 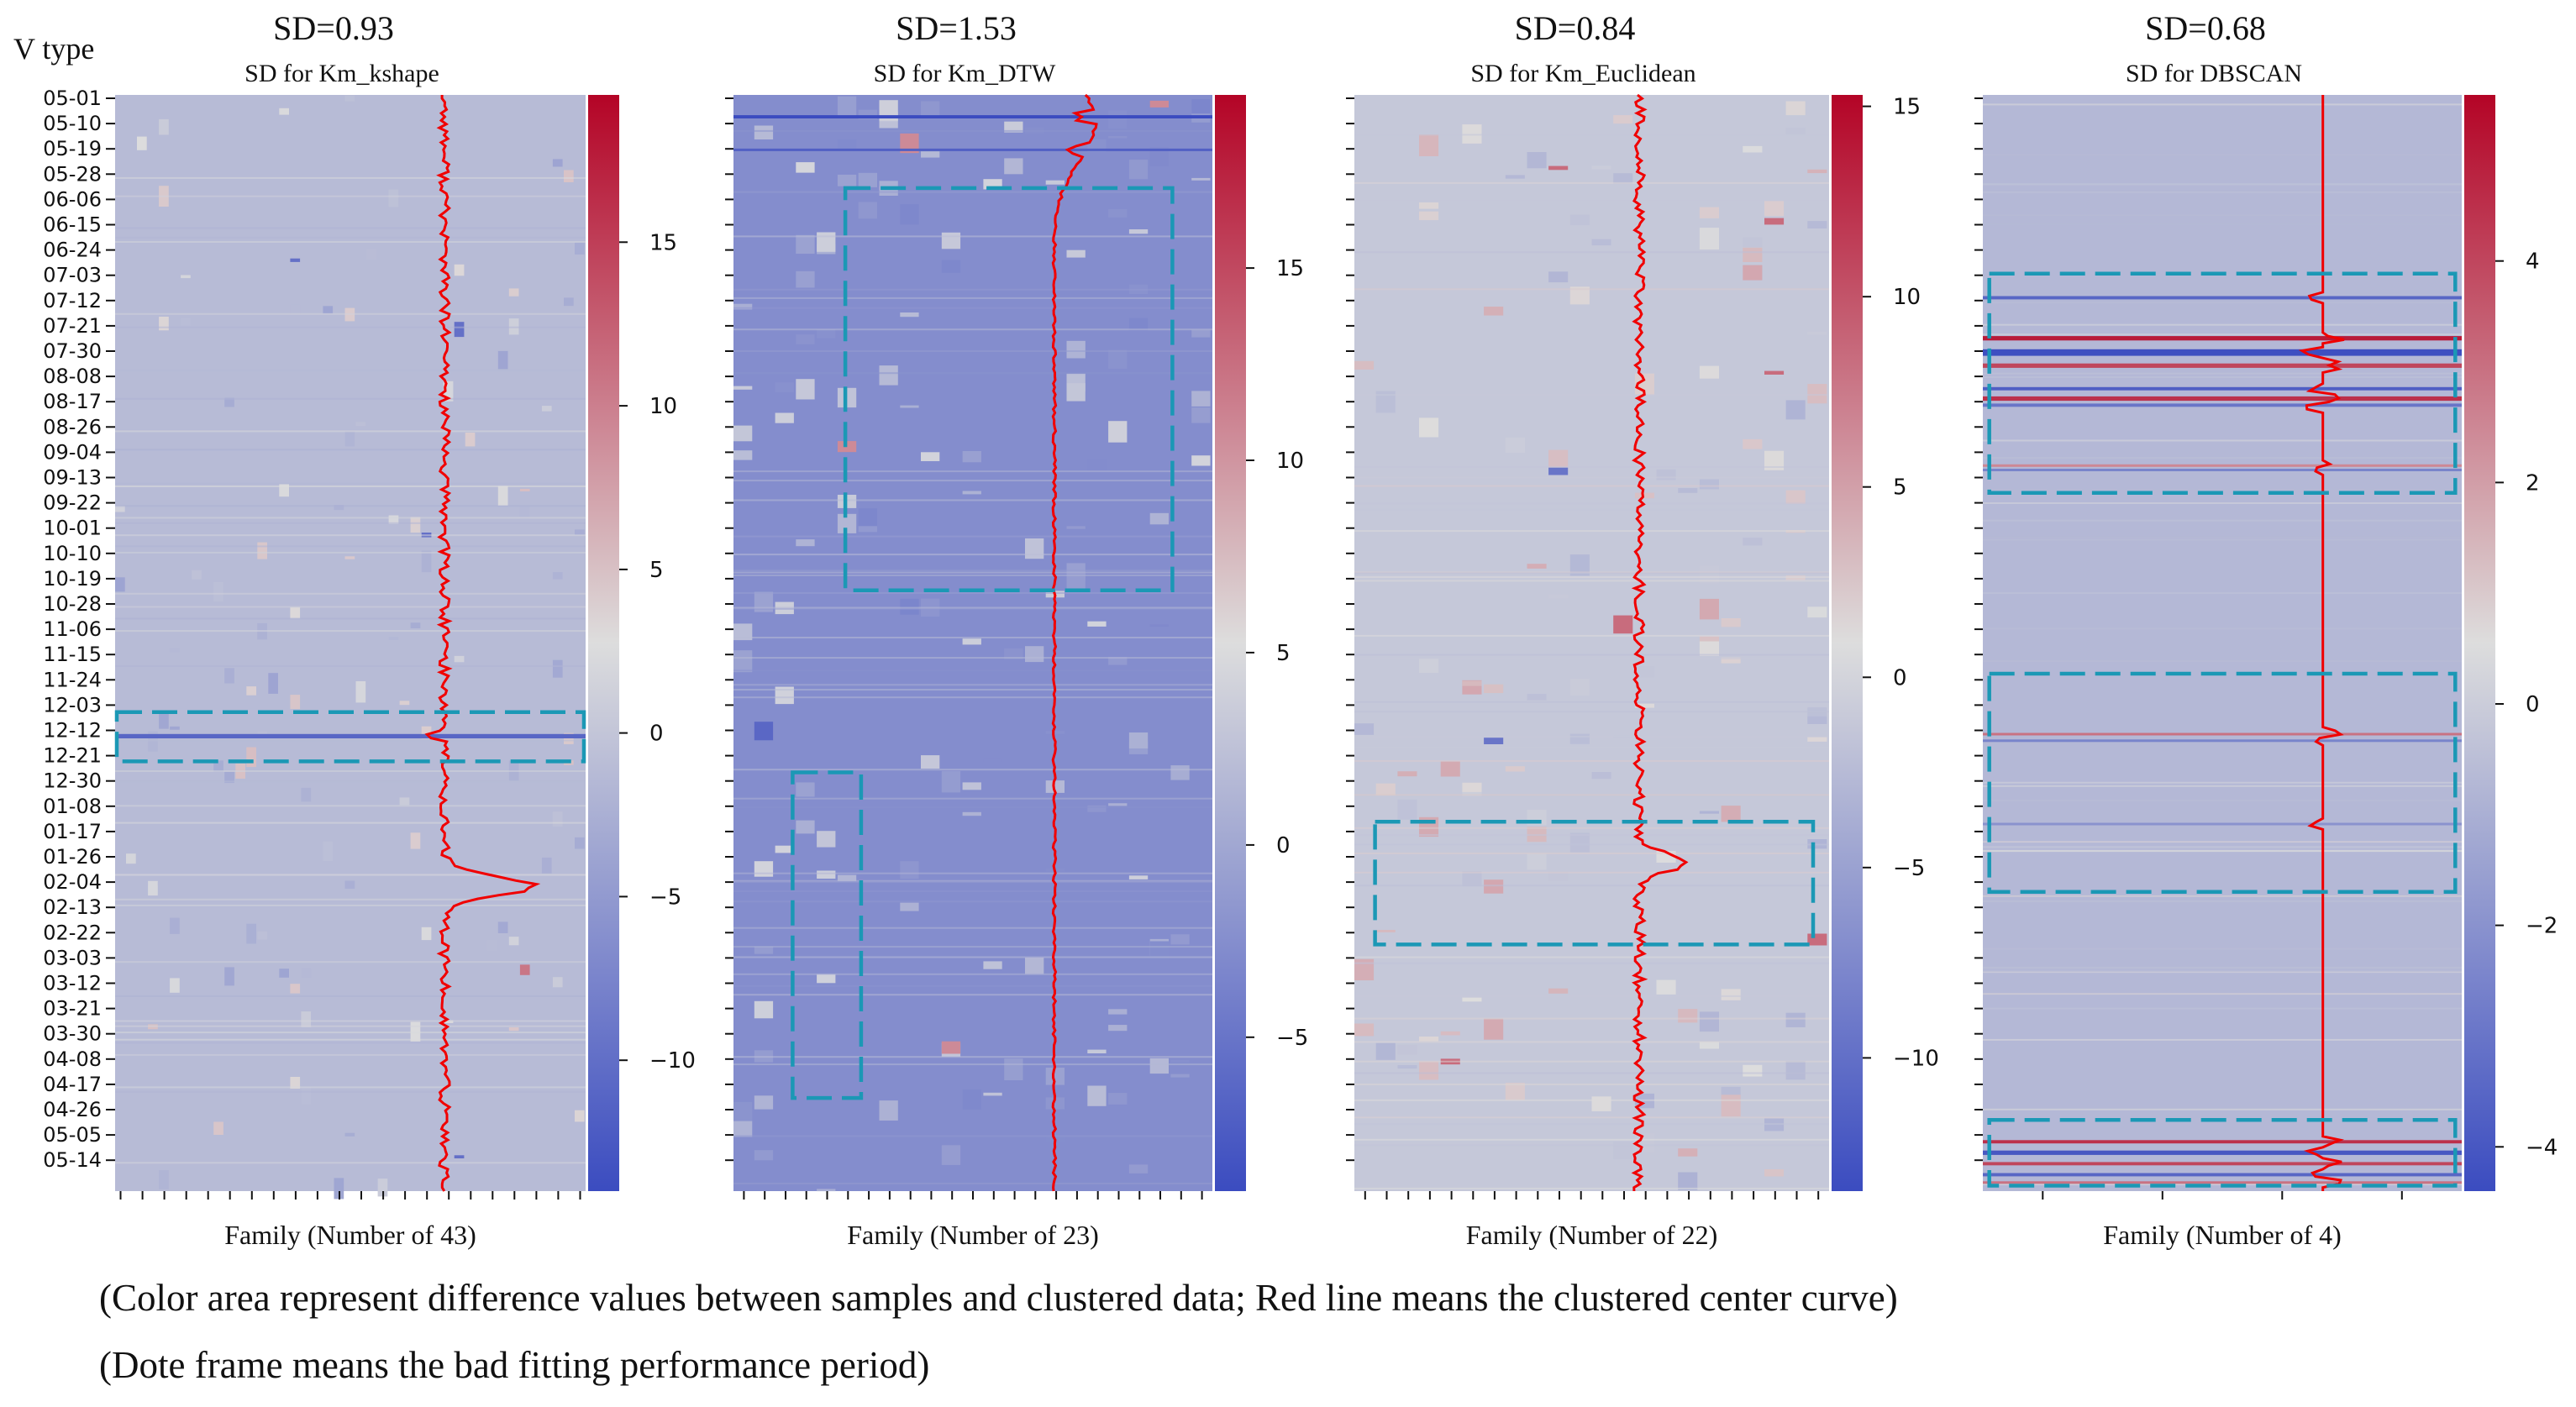 What do you see at coordinates (72, 882) in the screenshot?
I see `y-tick-label: 02-04` at bounding box center [72, 882].